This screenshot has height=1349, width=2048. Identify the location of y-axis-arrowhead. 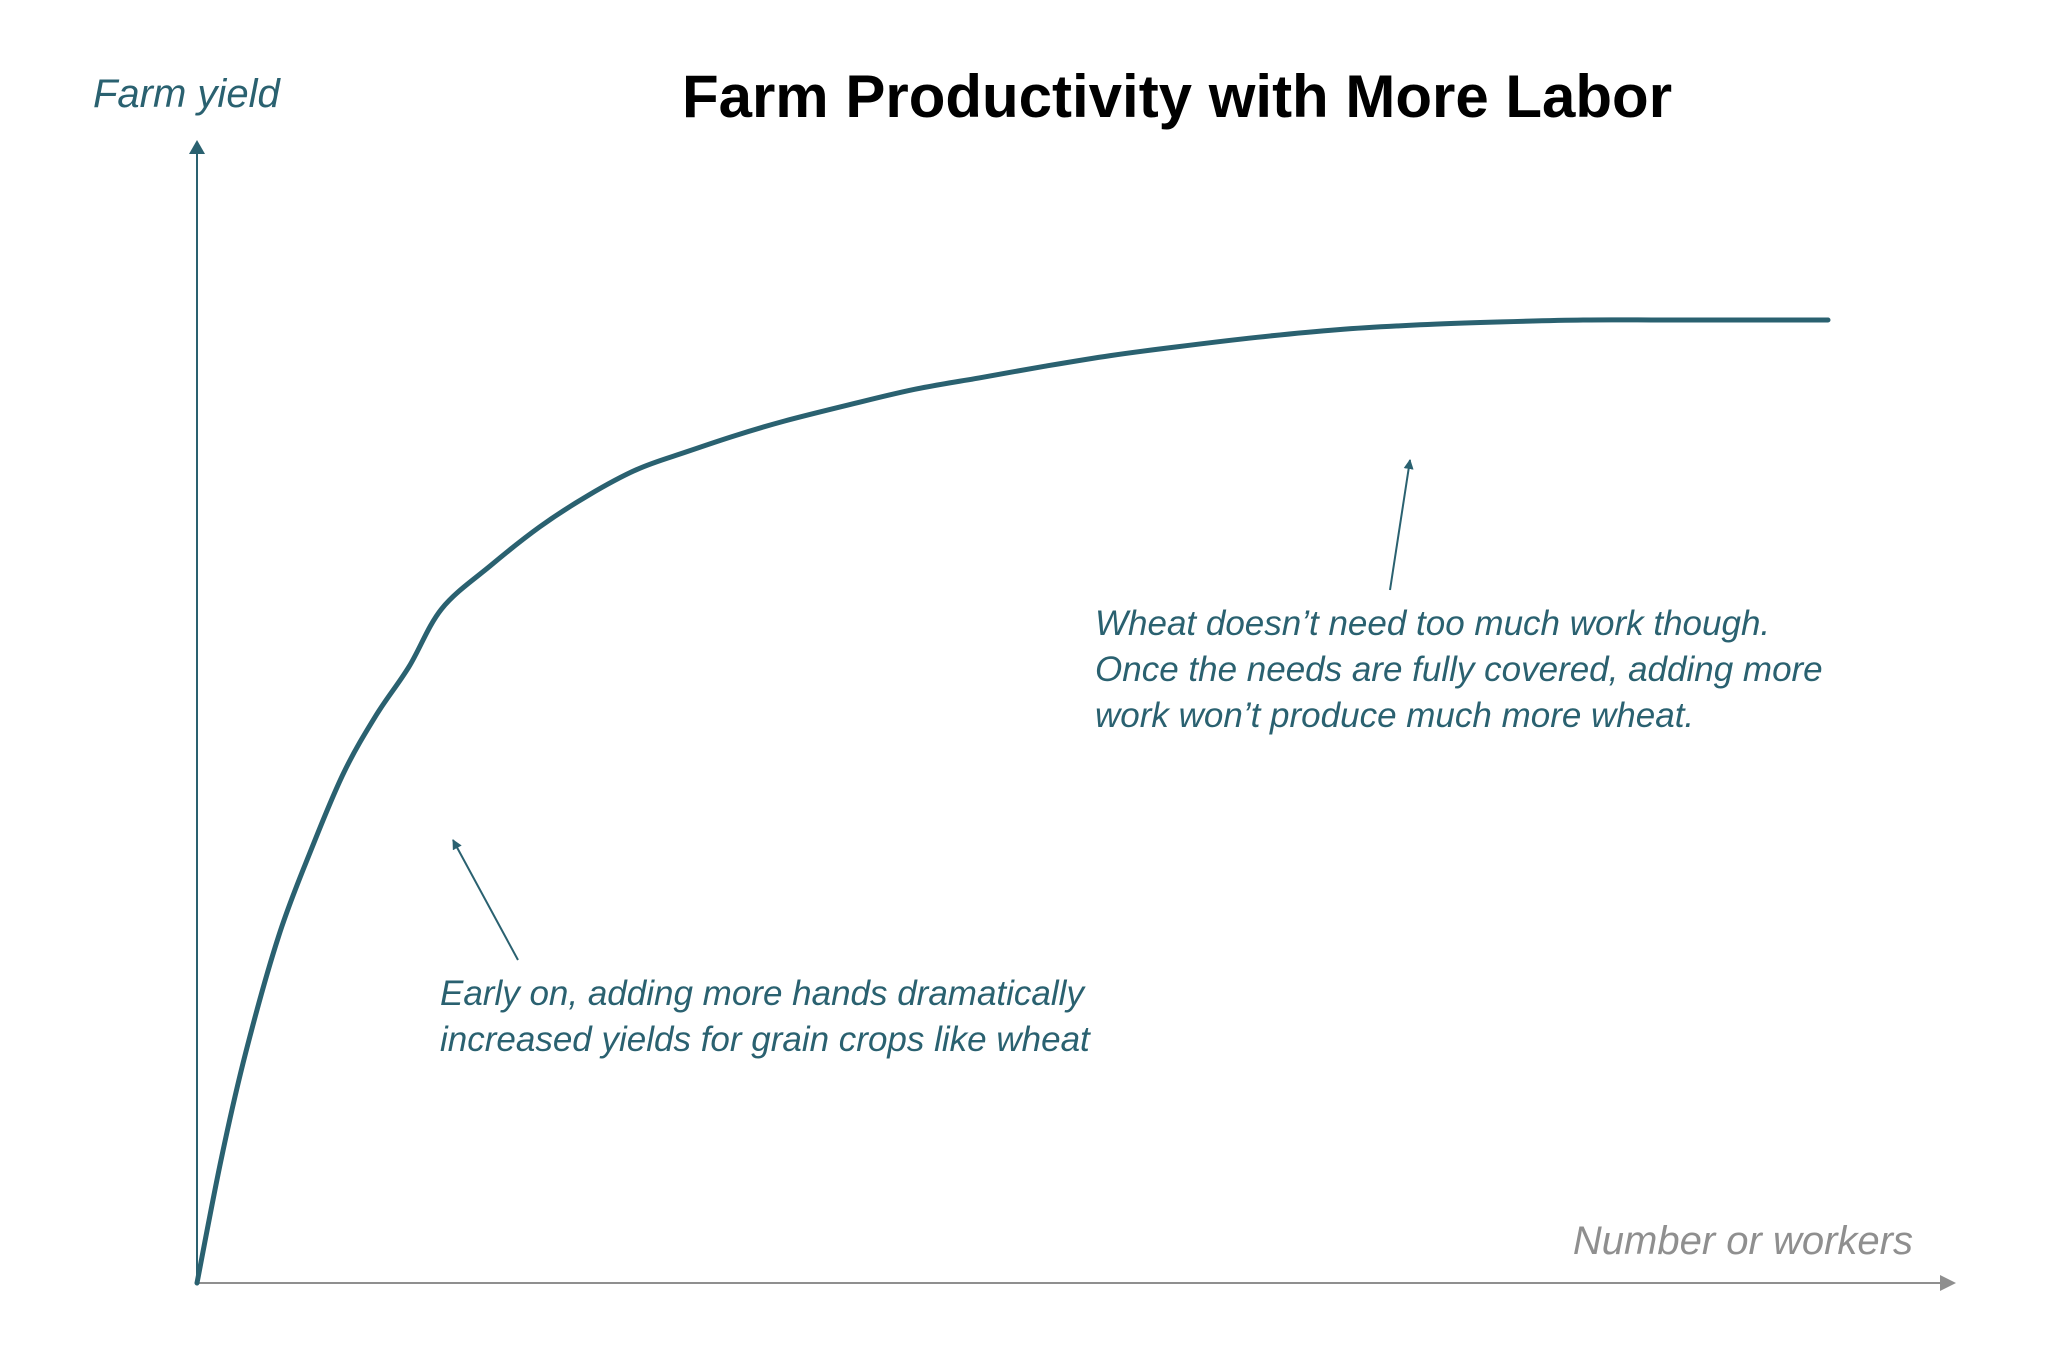
(197, 147).